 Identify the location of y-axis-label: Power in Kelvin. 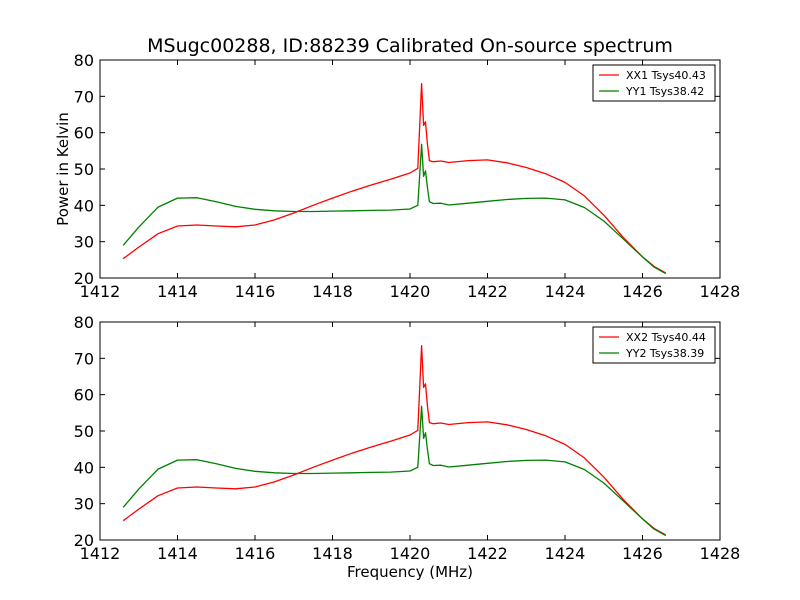
(63, 169).